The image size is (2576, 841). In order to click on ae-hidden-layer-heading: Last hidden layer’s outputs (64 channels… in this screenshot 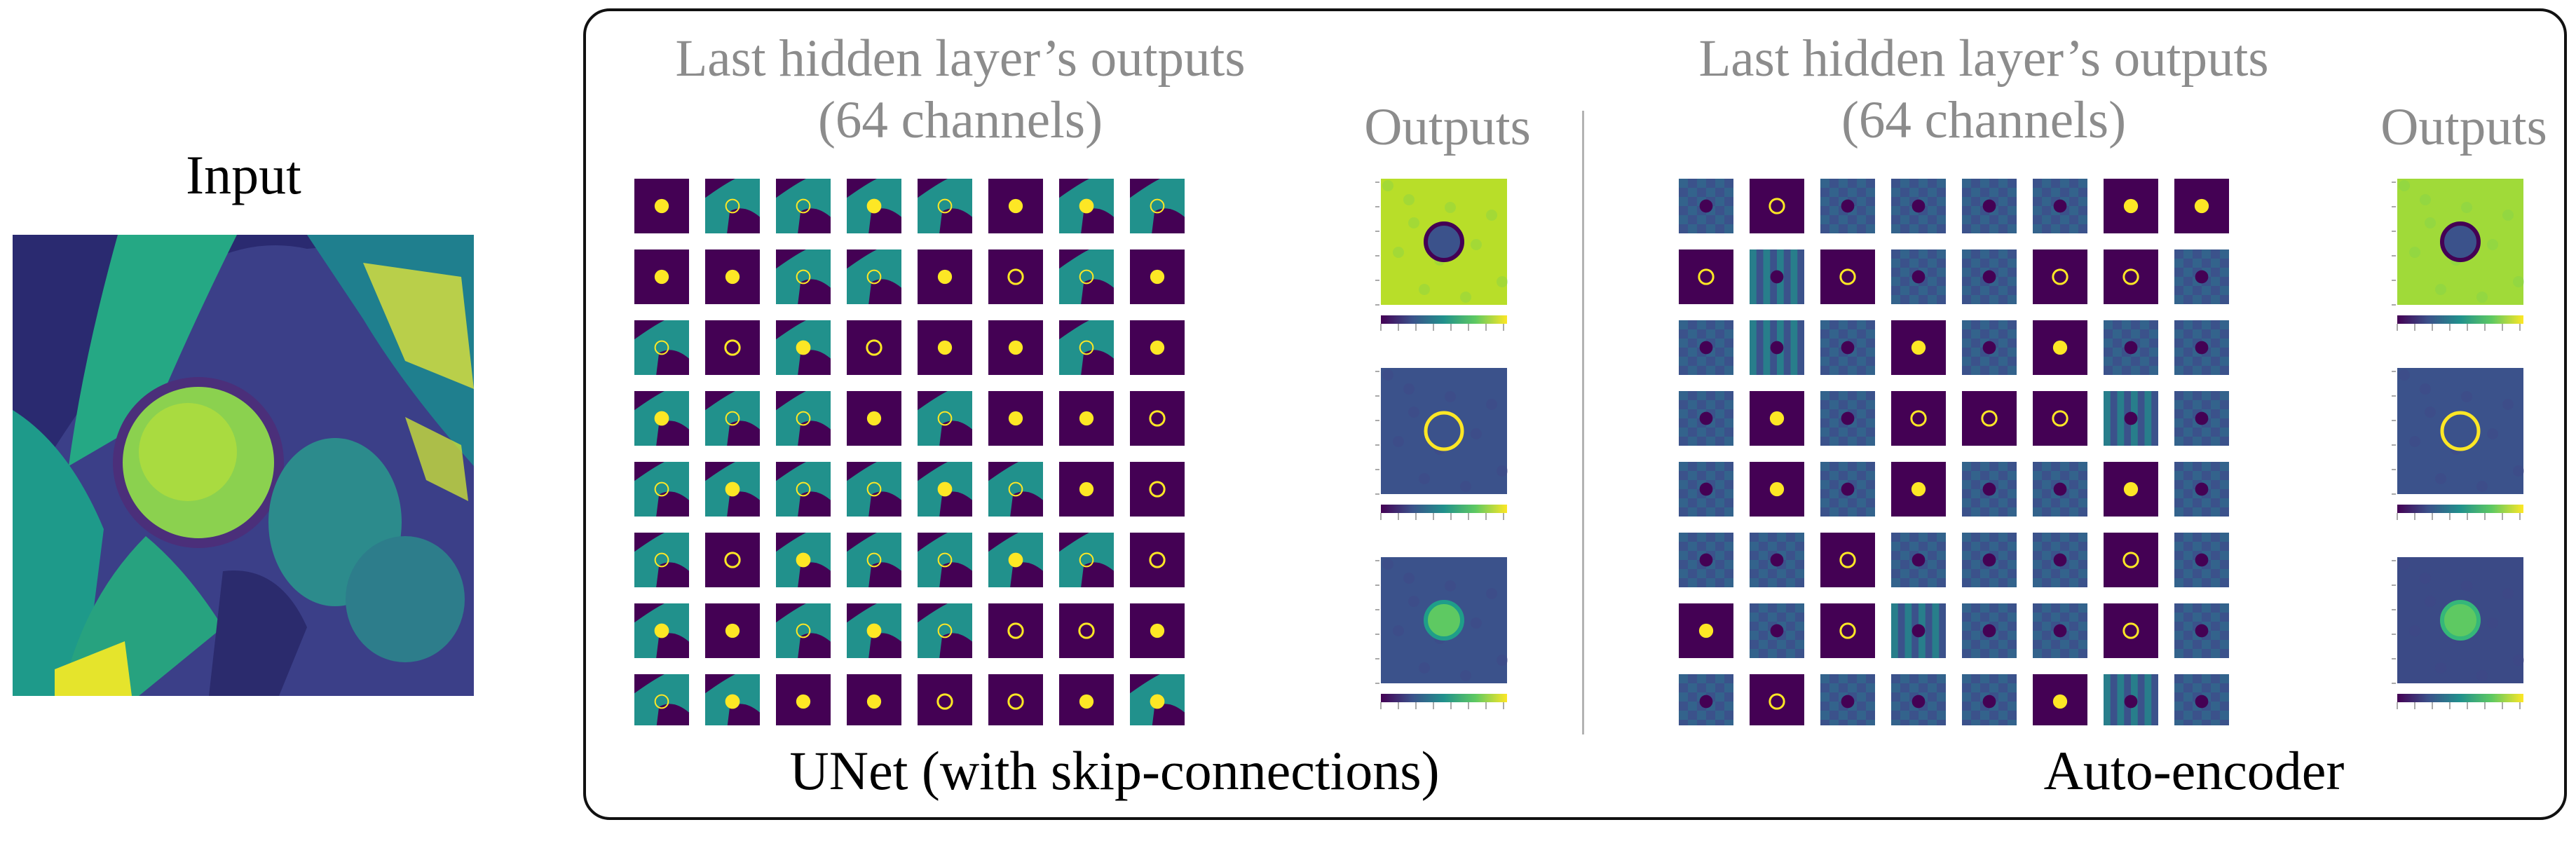, I will do `click(1983, 89)`.